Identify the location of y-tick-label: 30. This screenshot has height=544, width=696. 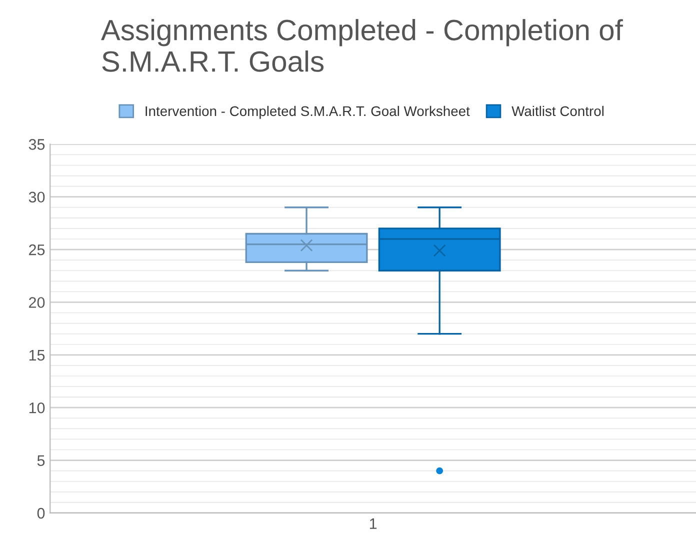
(36, 197).